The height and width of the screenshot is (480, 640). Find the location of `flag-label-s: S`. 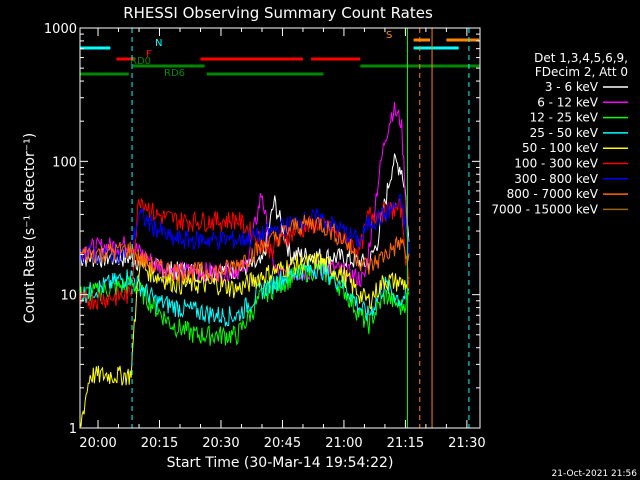

flag-label-s: S is located at coordinates (389, 35).